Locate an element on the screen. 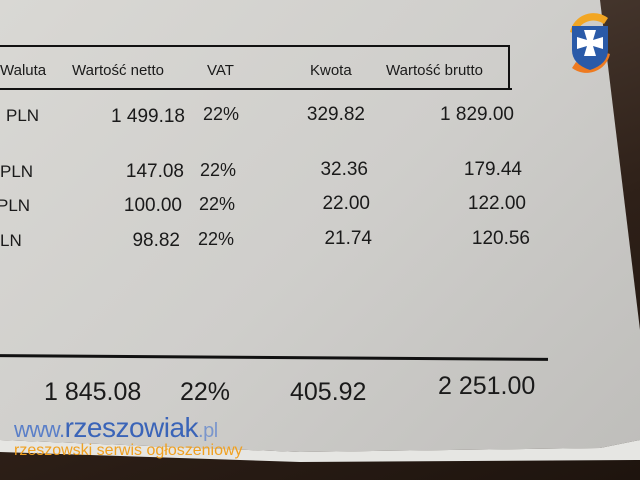  header-right-border is located at coordinates (509, 67).